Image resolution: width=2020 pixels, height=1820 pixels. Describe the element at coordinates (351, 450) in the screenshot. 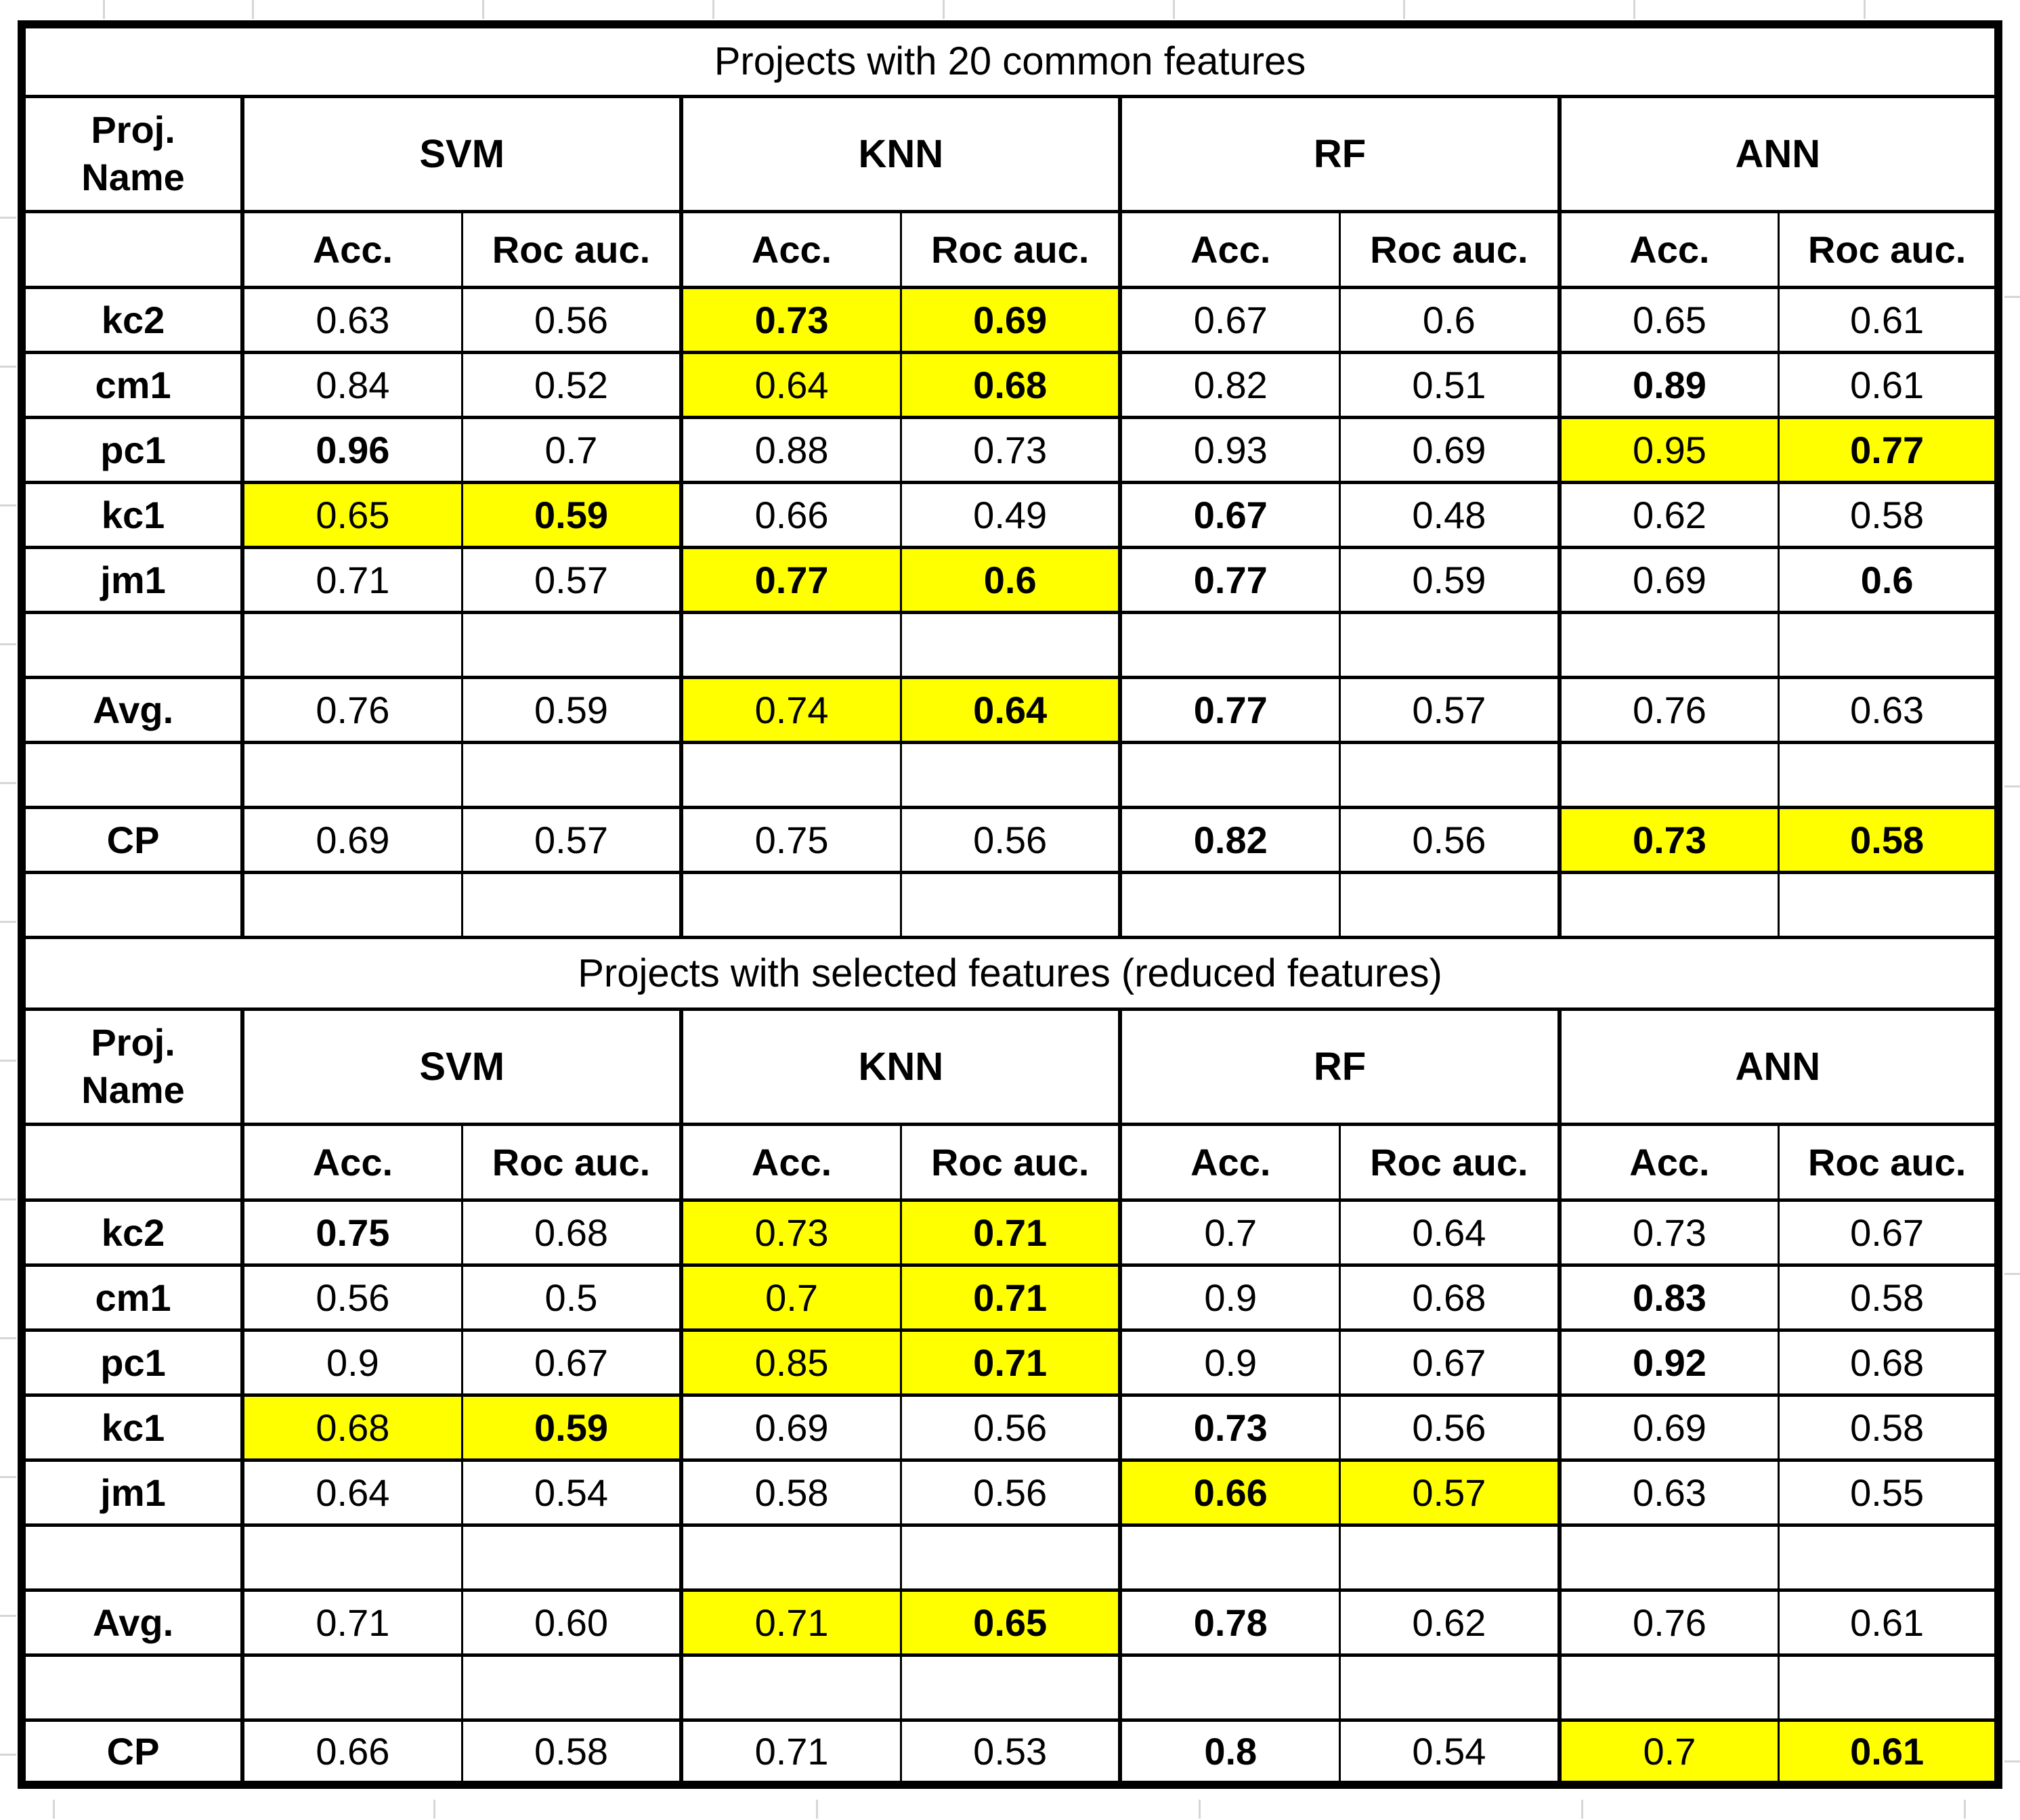

I see `t1-pc1-svm-acc: 0.96` at that location.